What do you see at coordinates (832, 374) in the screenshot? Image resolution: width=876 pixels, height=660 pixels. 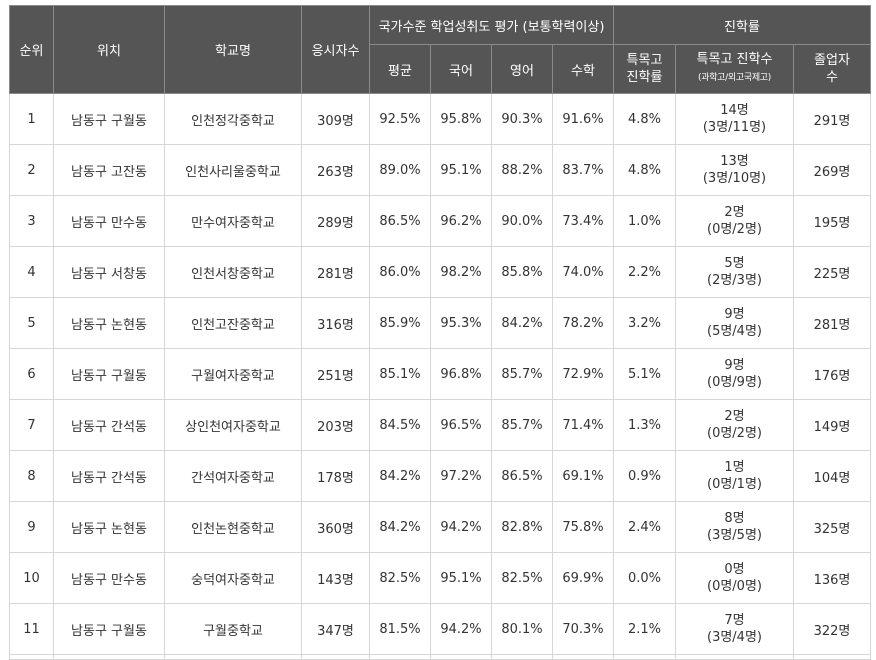 I see `cell-graduates: 176명` at bounding box center [832, 374].